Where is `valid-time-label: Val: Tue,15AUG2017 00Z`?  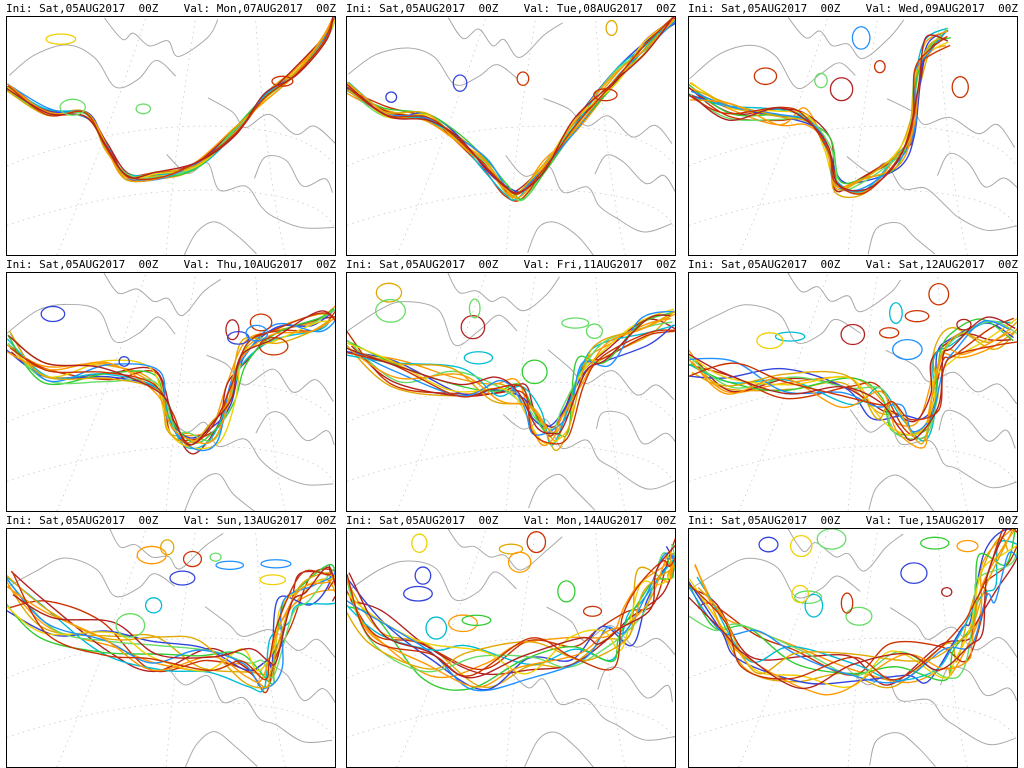 valid-time-label: Val: Tue,15AUG2017 00Z is located at coordinates (942, 521).